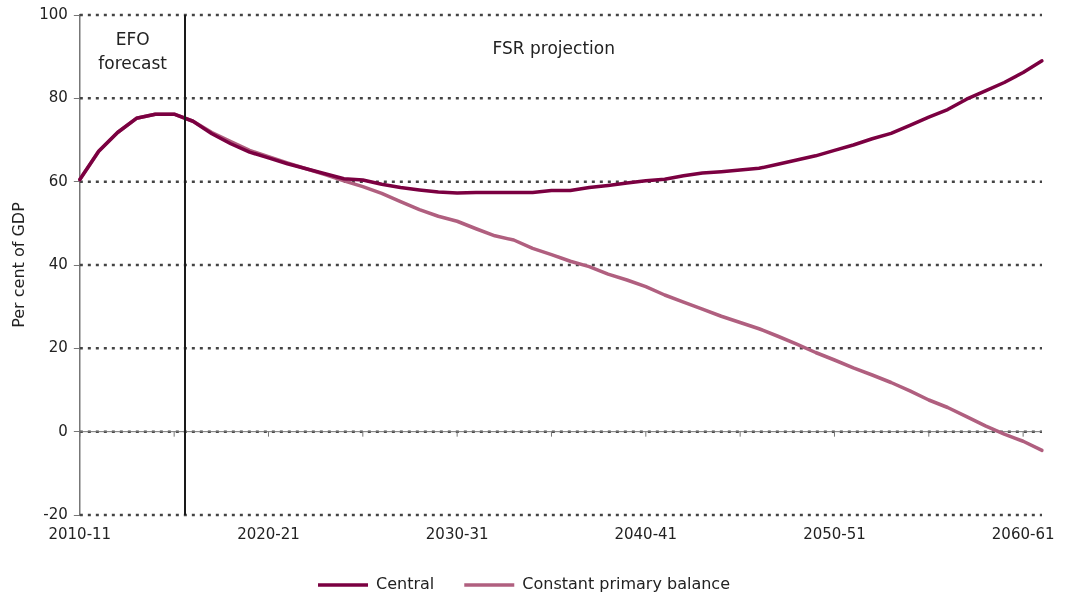 The width and height of the screenshot is (1072, 607). I want to click on y-tick-label: 0, so click(63, 430).